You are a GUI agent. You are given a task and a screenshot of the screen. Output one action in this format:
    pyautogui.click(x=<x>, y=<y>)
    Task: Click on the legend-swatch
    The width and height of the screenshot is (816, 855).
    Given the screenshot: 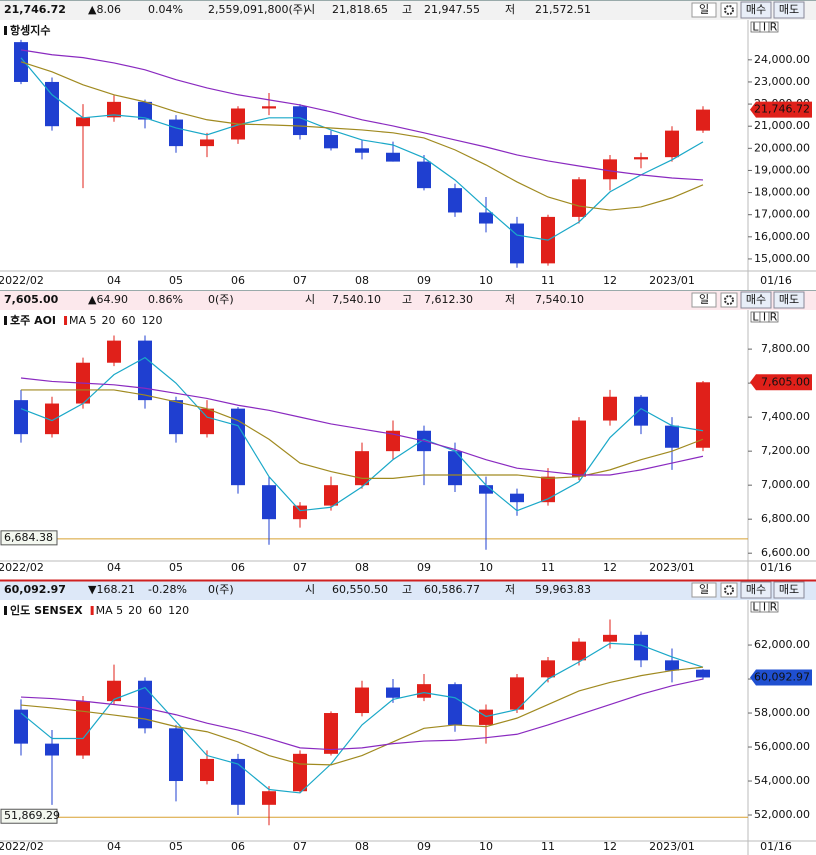 What is the action you would take?
    pyautogui.click(x=66, y=320)
    